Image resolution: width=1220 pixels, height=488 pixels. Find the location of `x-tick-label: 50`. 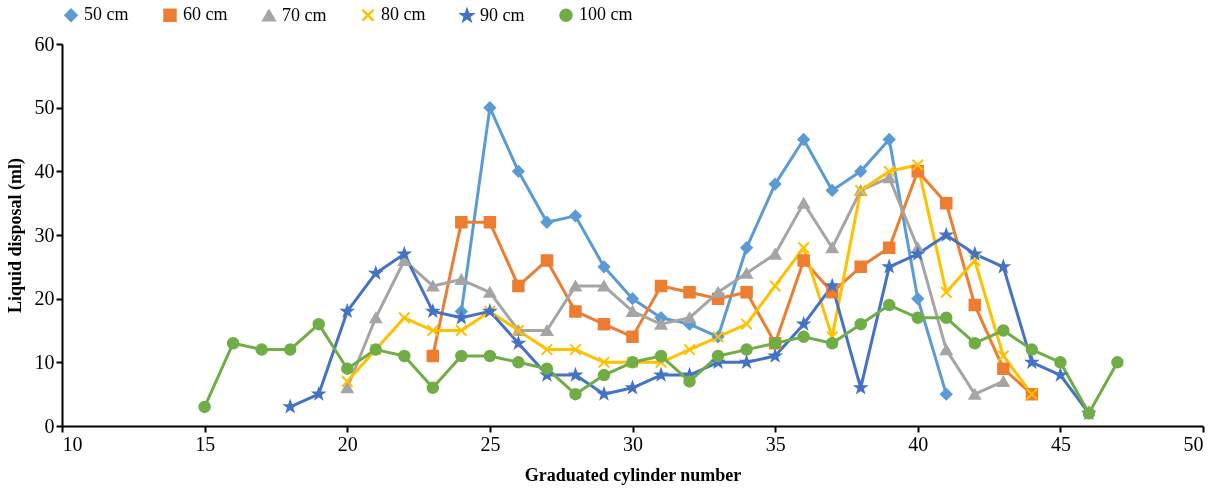

x-tick-label: 50 is located at coordinates (1193, 443).